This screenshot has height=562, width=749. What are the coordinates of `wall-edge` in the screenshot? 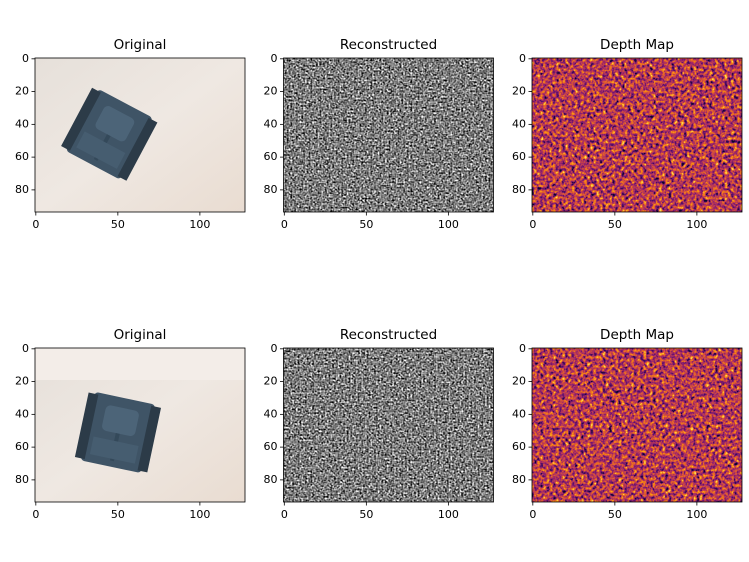 It's located at (140, 364).